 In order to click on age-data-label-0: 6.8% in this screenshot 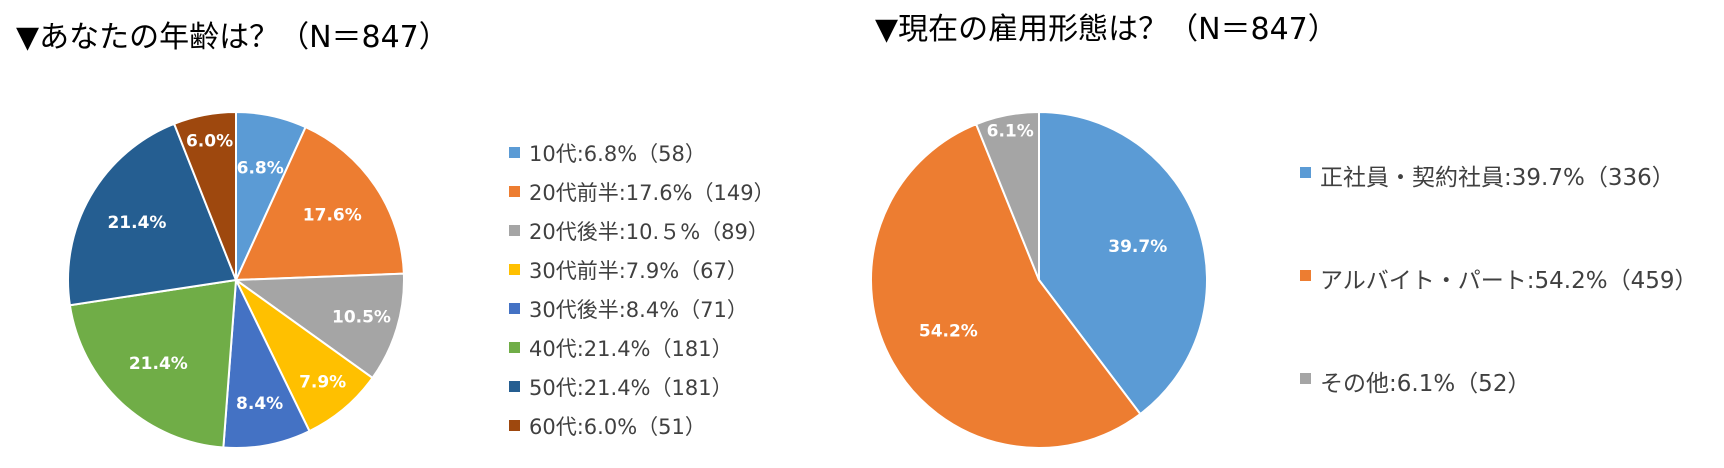, I will do `click(260, 168)`.